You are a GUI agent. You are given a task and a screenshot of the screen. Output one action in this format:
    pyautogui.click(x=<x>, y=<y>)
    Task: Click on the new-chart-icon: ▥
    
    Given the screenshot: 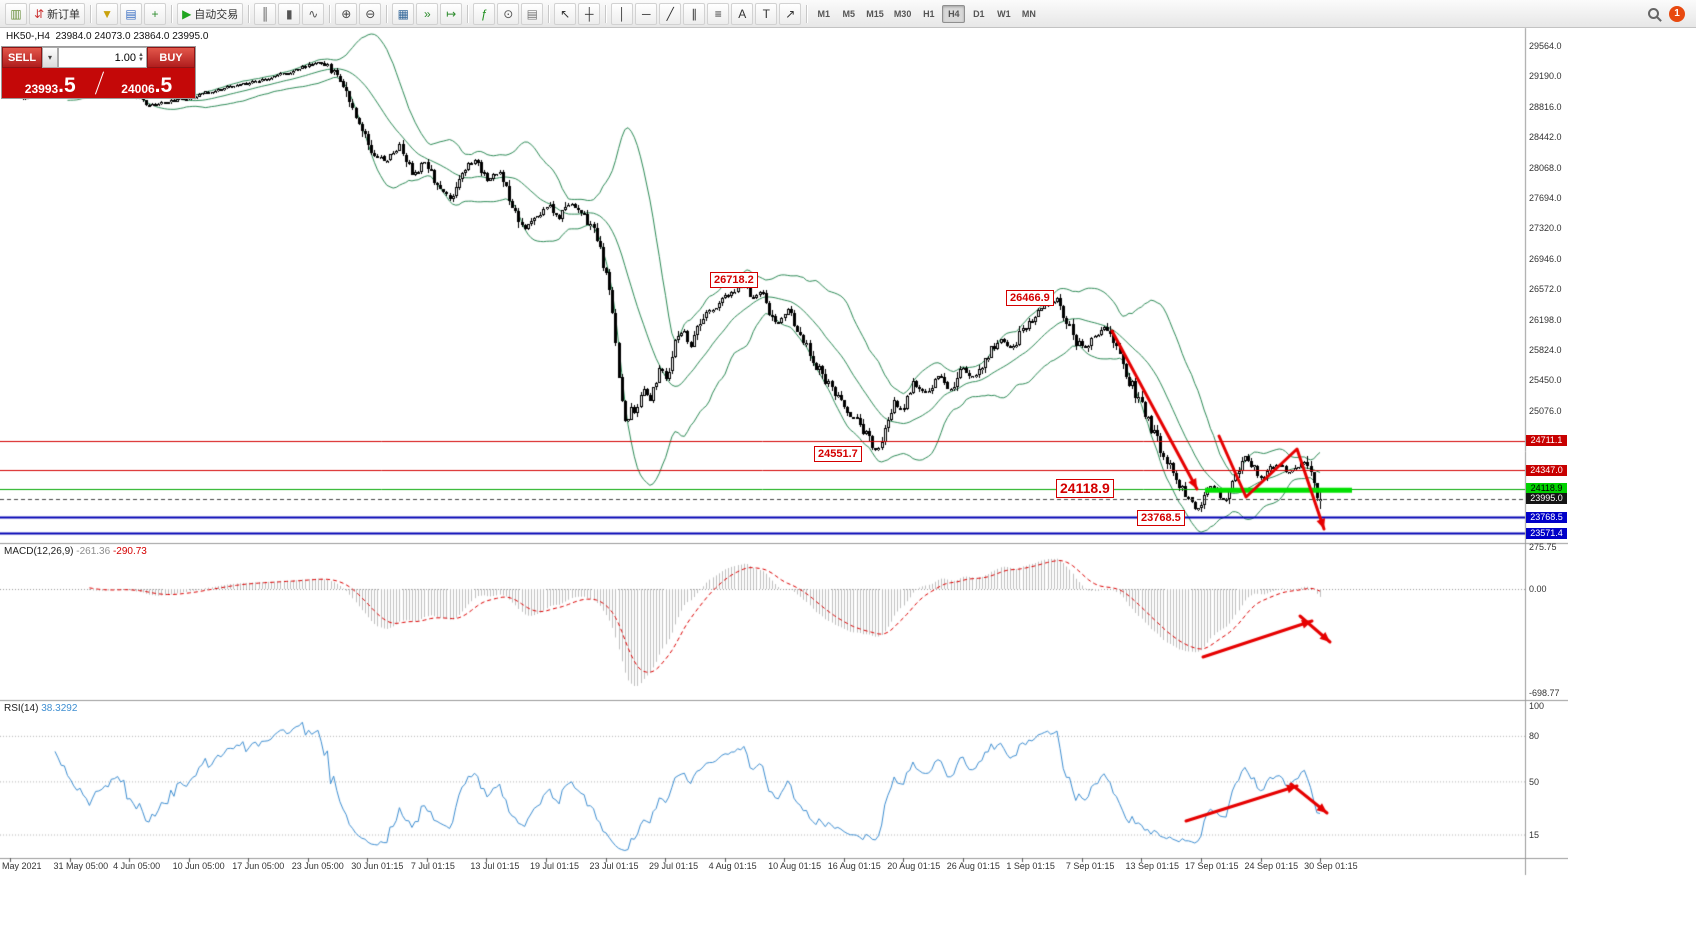 What is the action you would take?
    pyautogui.click(x=16, y=13)
    